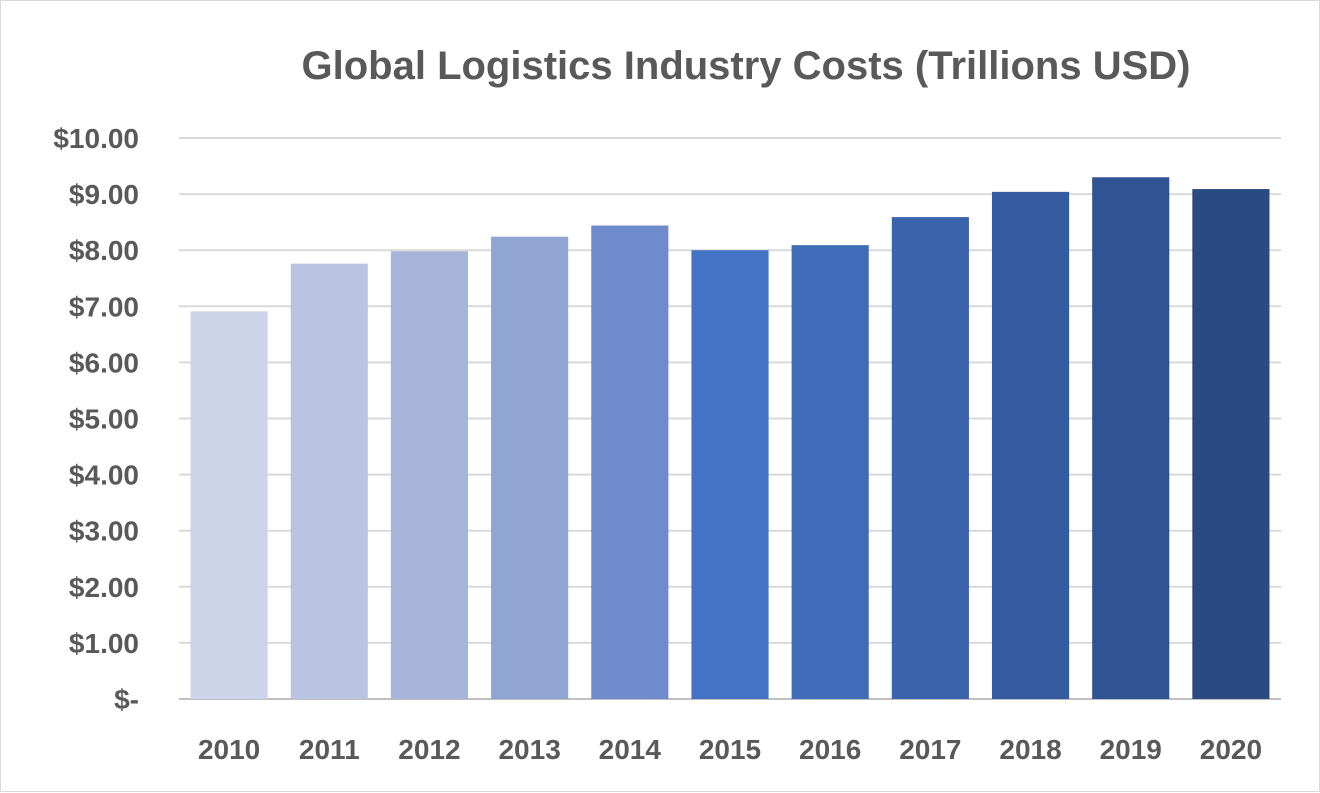 This screenshot has height=793, width=1320. What do you see at coordinates (229, 505) in the screenshot?
I see `bar-2010` at bounding box center [229, 505].